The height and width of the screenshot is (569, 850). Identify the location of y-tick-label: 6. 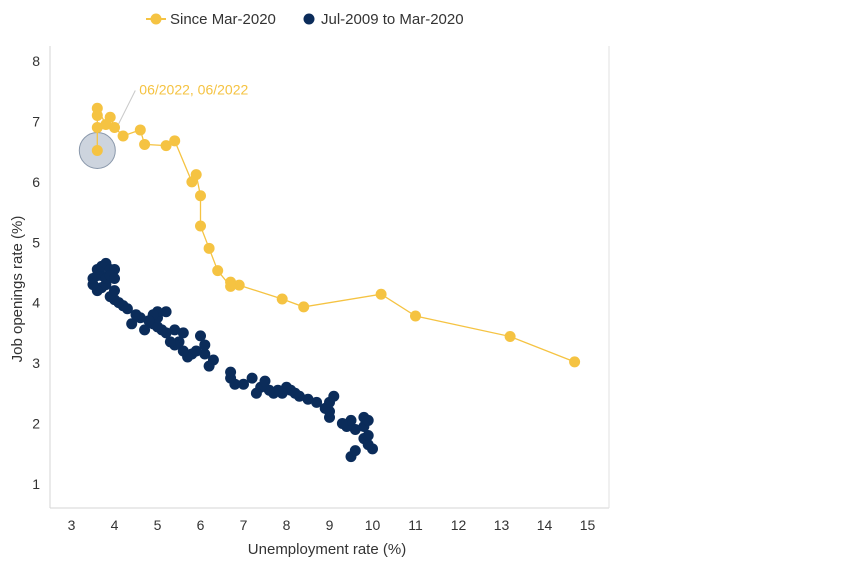
(36, 182).